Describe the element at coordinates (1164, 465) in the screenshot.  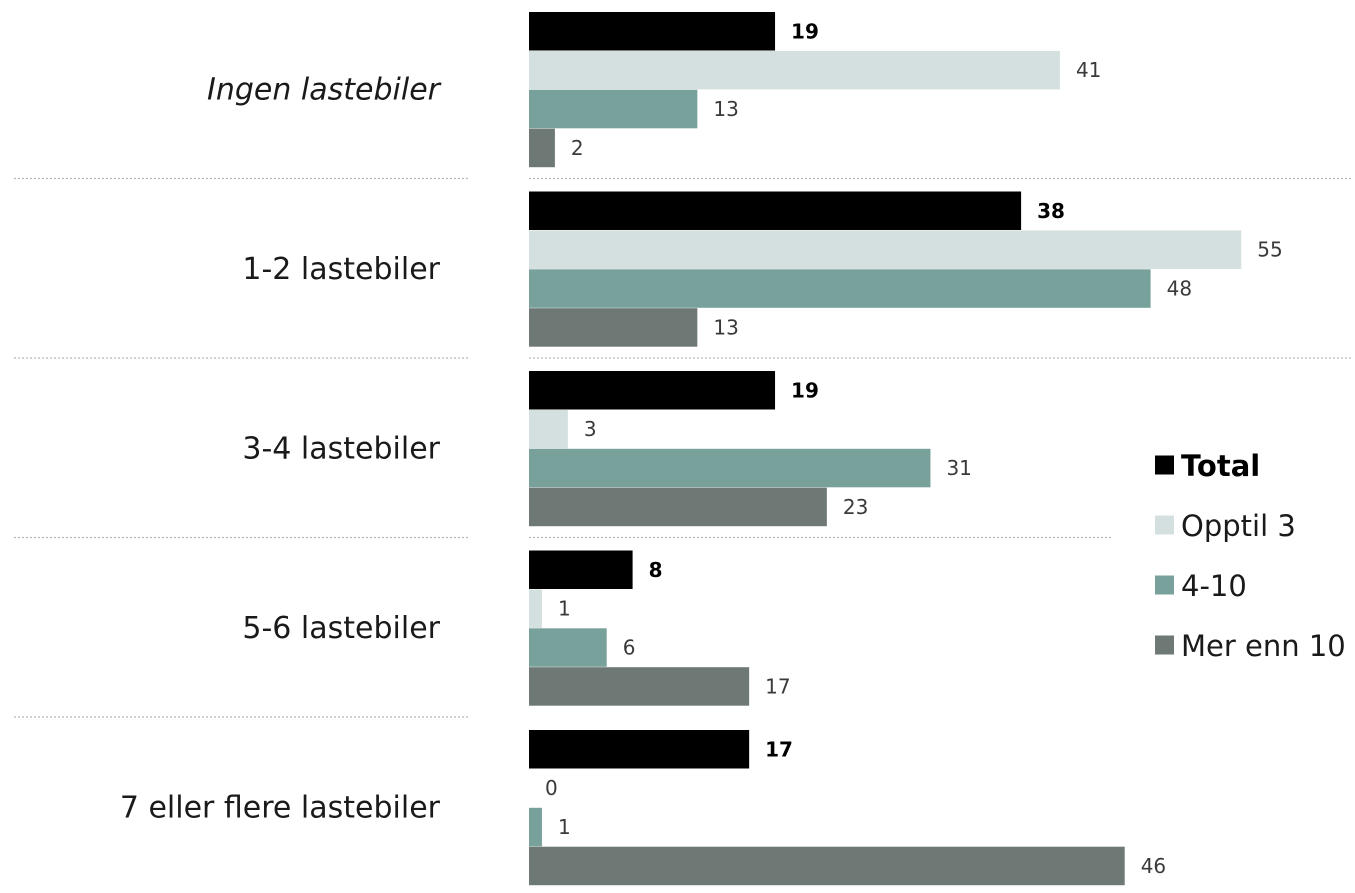
I see `legend-swatch-total` at that location.